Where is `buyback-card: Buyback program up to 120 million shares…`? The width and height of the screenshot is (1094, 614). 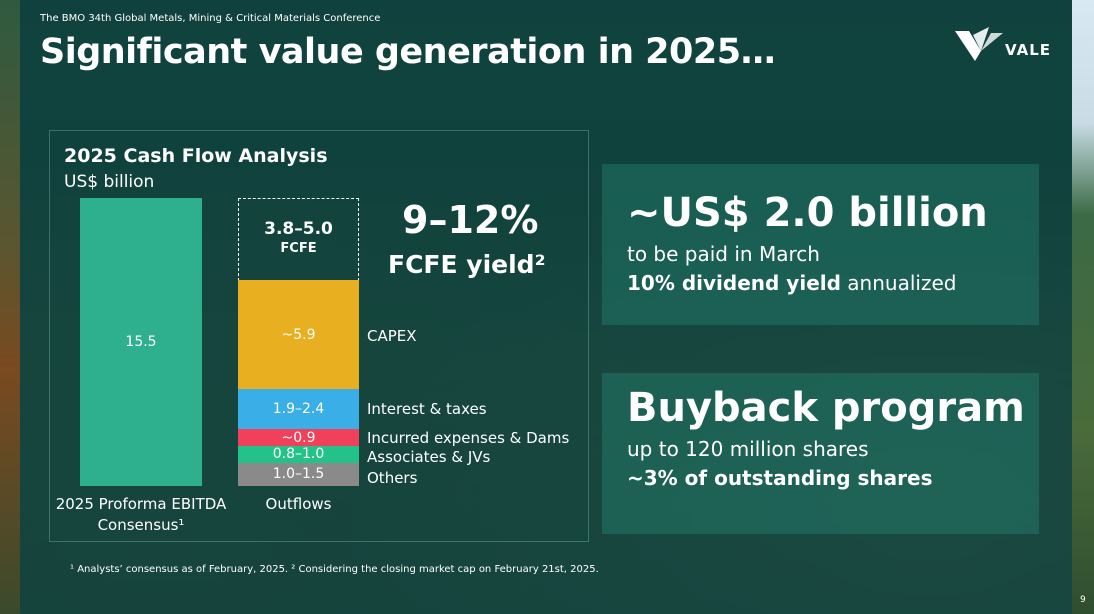
buyback-card: Buyback program up to 120 million shares… is located at coordinates (820, 453).